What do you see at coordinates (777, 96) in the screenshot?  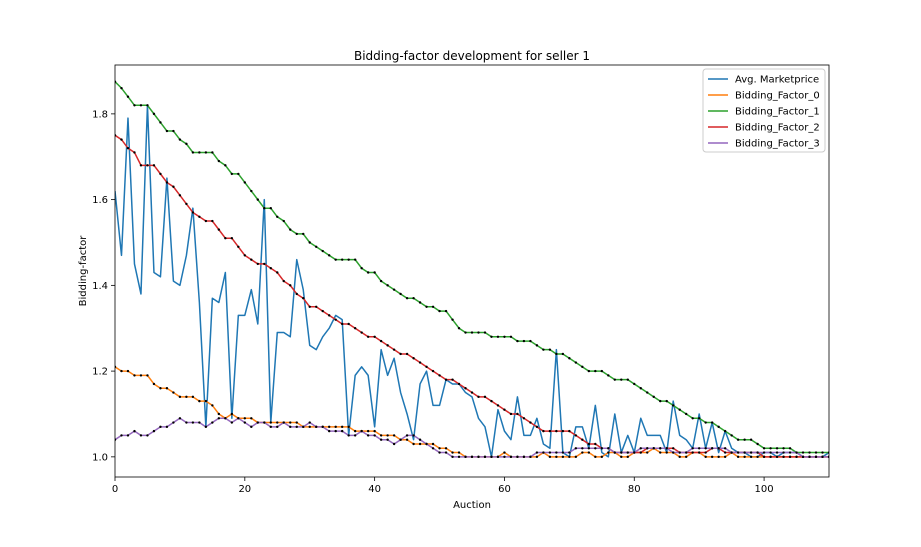 I see `legend-label: Bidding_Factor_0` at bounding box center [777, 96].